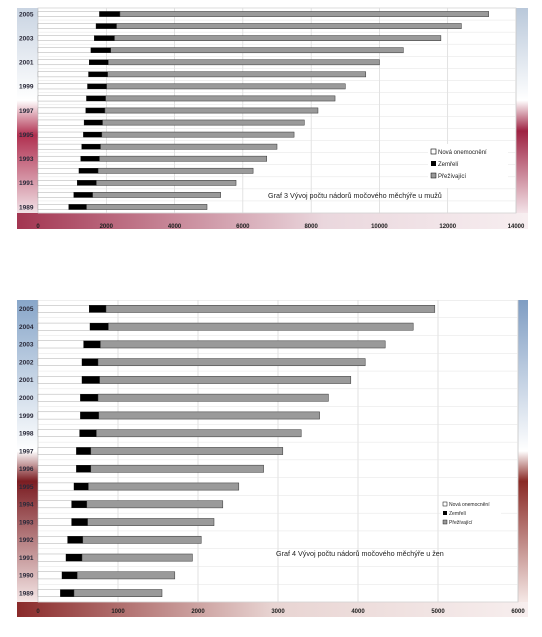  Describe the element at coordinates (26, 345) in the screenshot. I see `y-tick-label: 2003` at that location.